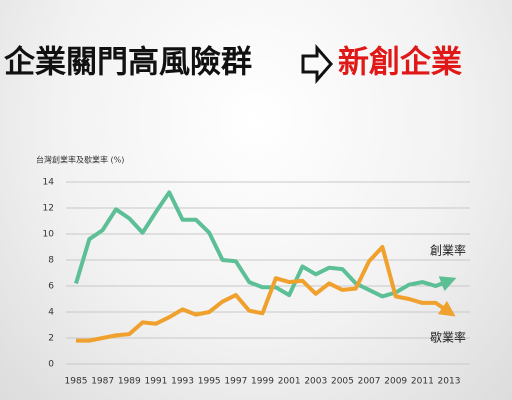 This screenshot has height=400, width=512. Describe the element at coordinates (129, 382) in the screenshot. I see `x-tick-label: 1989` at that location.